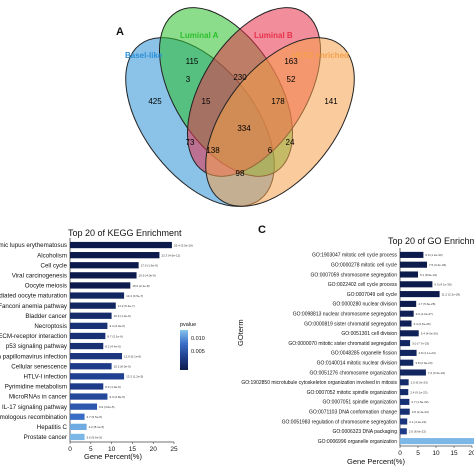 This screenshot has width=474, height=474. Describe the element at coordinates (36, 387) in the screenshot. I see `kegg-category-label: Pyrimidine metabolism` at that location.